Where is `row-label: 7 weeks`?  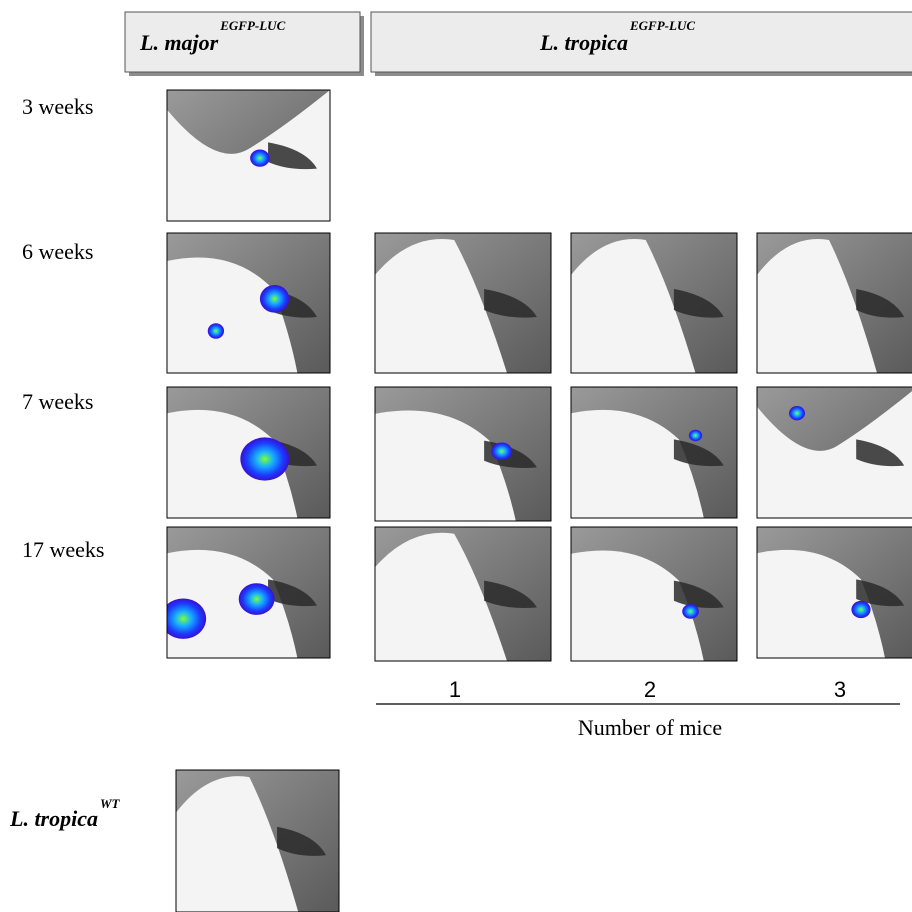 row-label: 7 weeks is located at coordinates (57, 401).